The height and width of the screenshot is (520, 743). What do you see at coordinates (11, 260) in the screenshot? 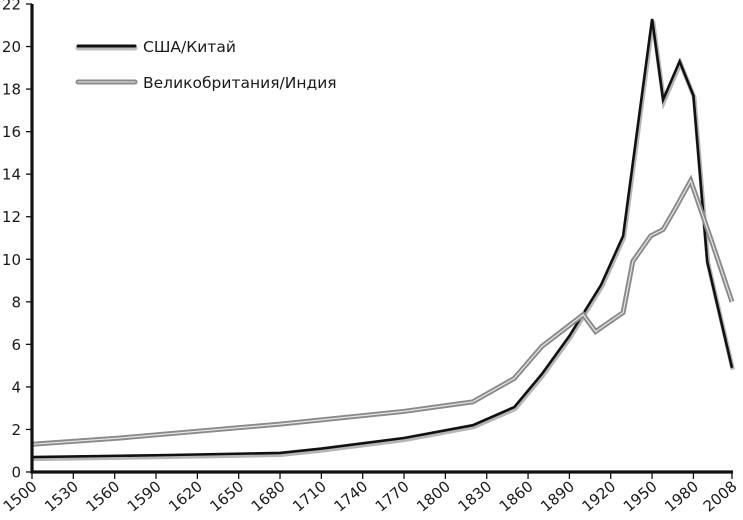
I see `y-tick-label: 10` at bounding box center [11, 260].